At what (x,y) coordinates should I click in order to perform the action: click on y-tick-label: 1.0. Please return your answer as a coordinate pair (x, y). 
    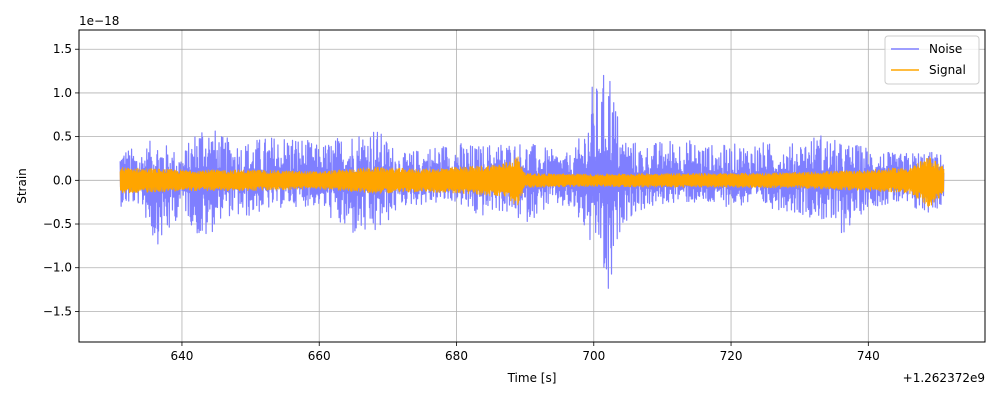
    Looking at the image, I should click on (62, 93).